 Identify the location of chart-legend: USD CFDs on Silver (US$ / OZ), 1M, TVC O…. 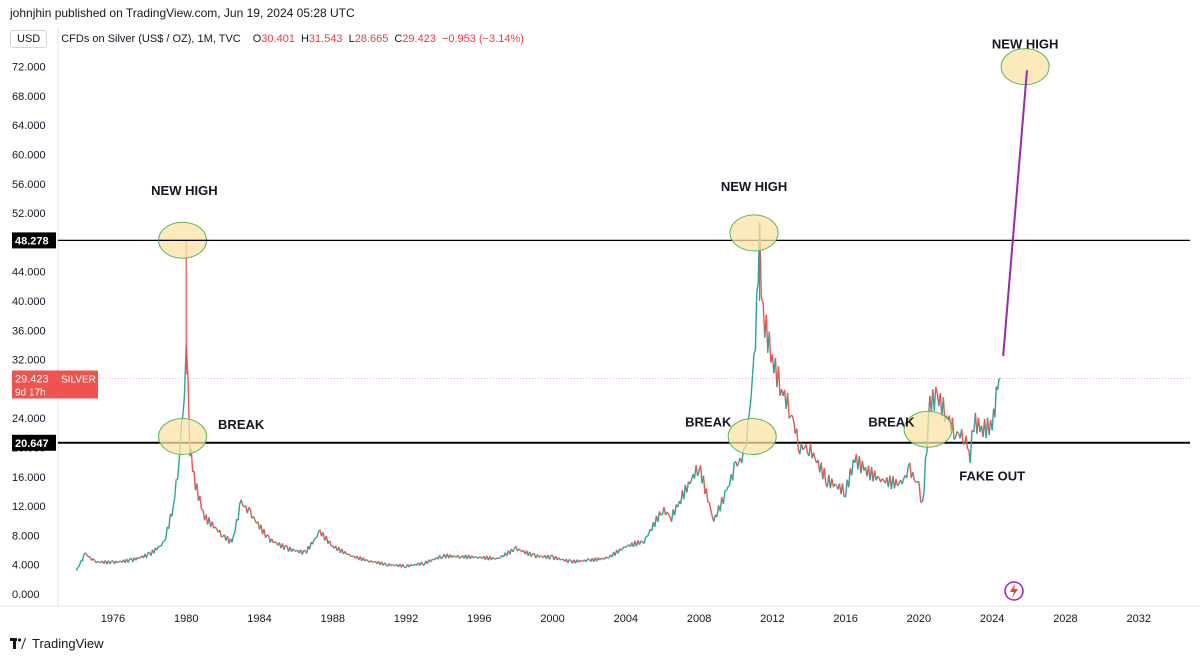
(267, 39).